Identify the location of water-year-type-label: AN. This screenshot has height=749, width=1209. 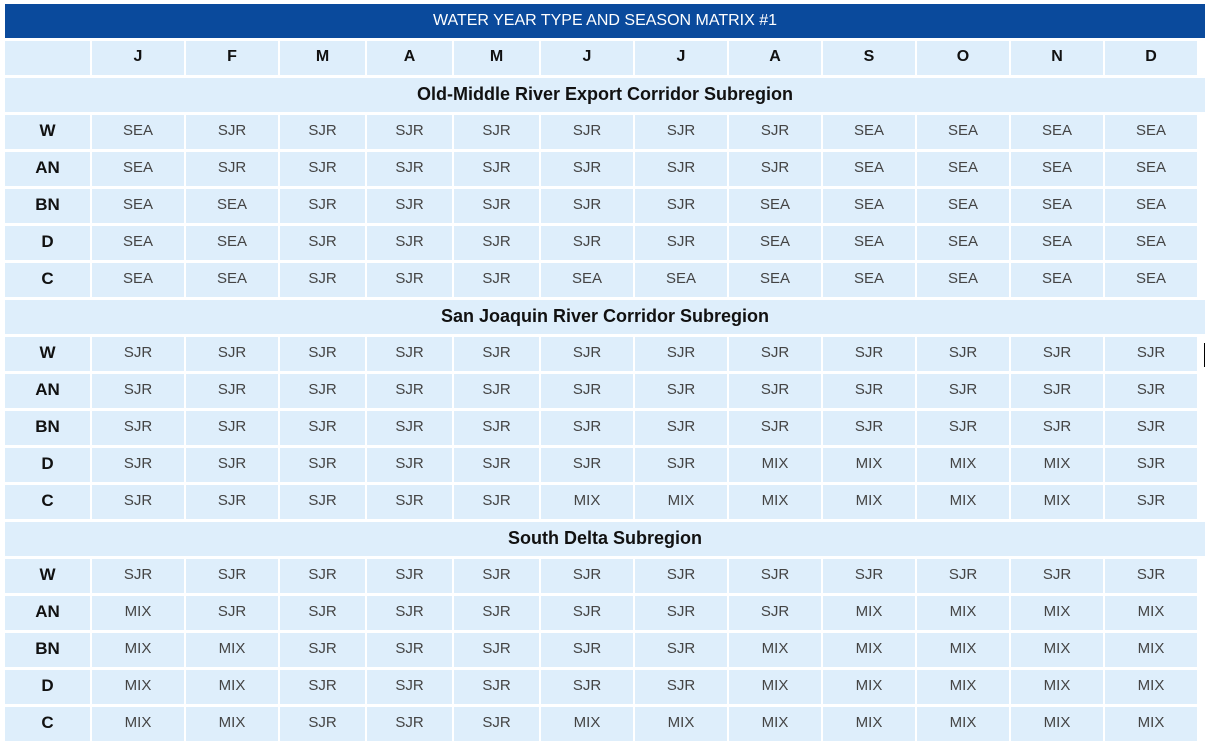
(47, 391).